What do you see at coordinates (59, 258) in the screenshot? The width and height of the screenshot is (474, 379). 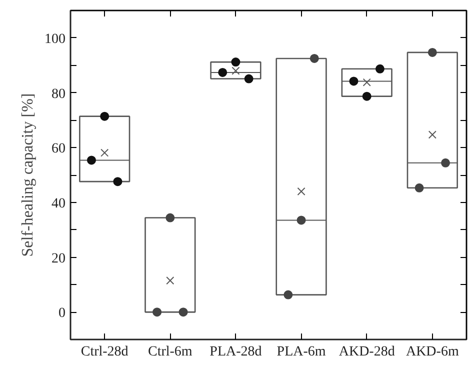 I see `y-tick-label: 20` at bounding box center [59, 258].